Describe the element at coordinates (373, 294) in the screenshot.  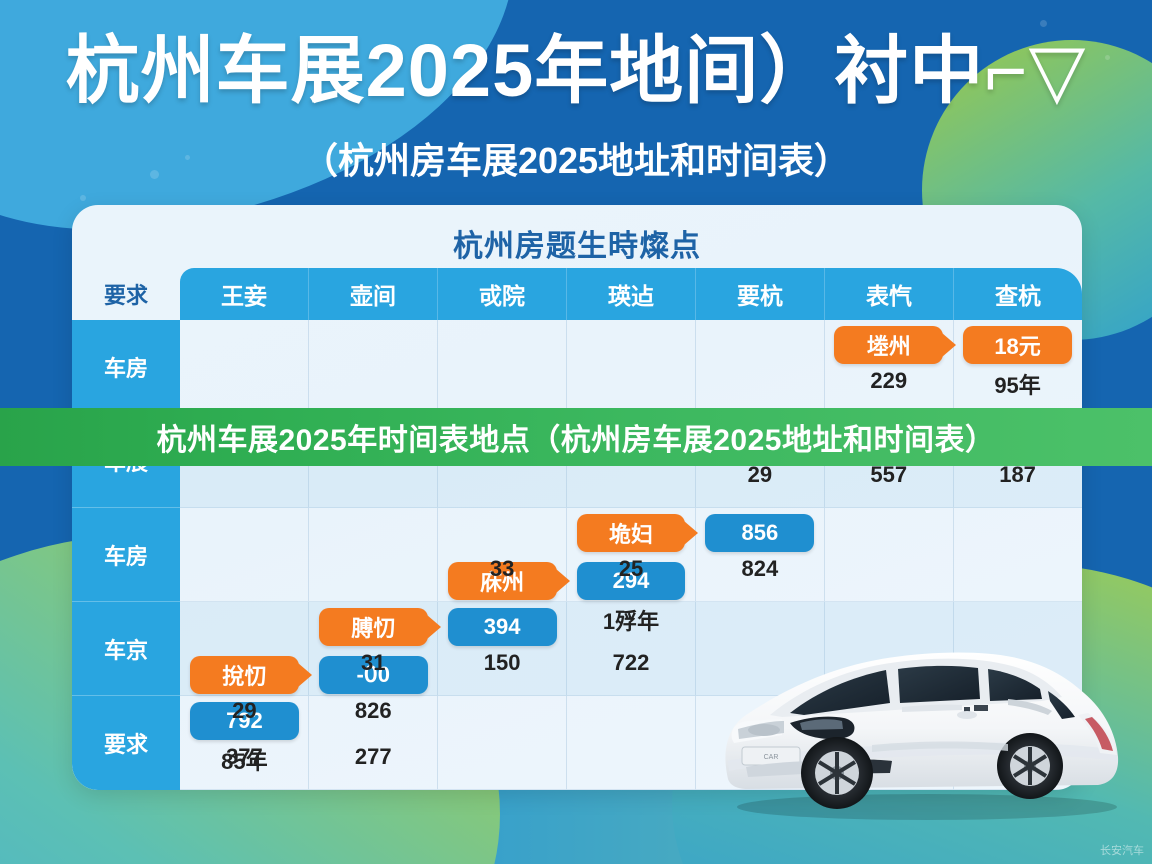
I see `table-column-header: 壶间` at that location.